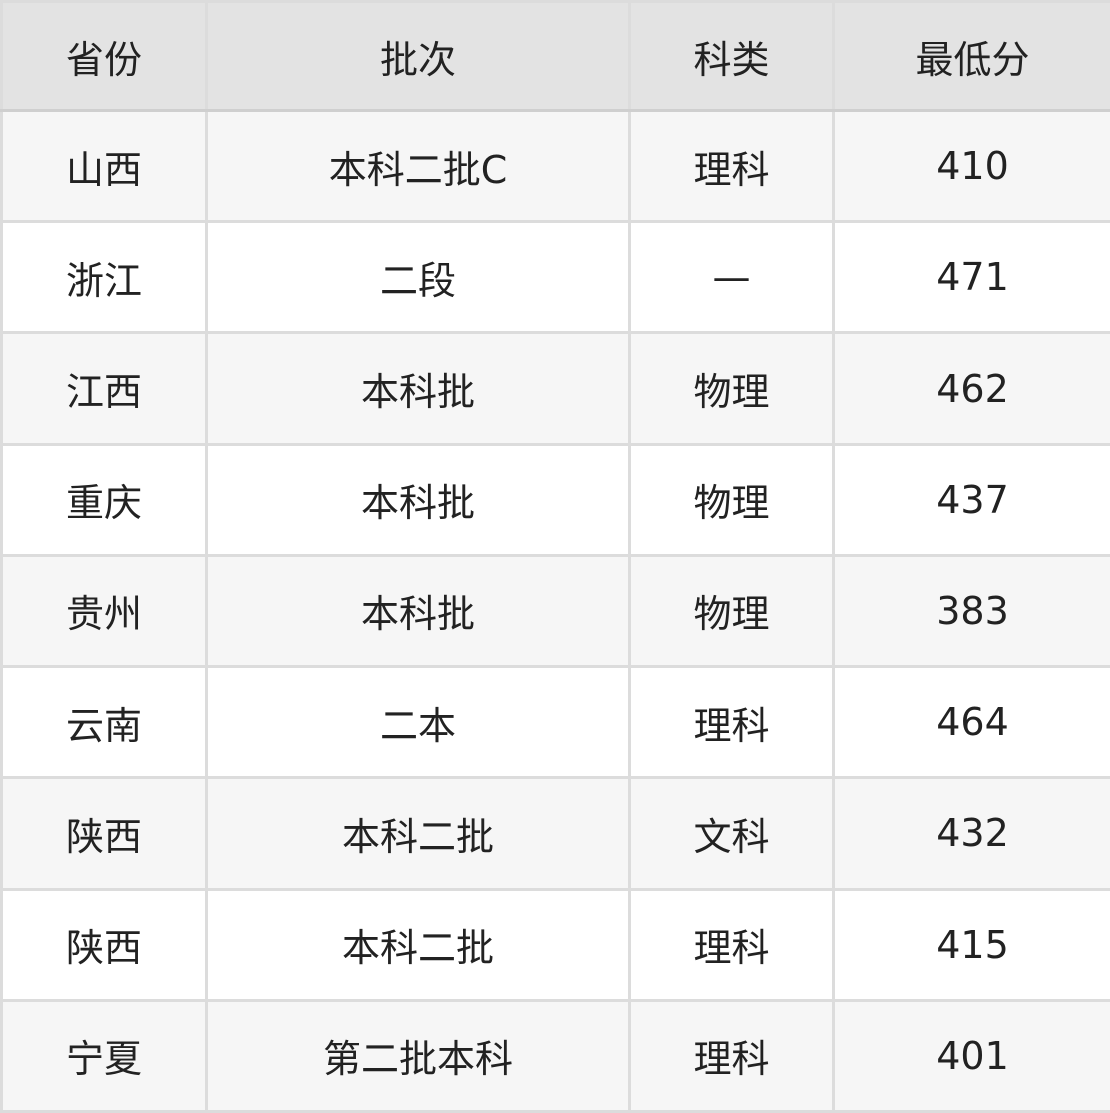  Describe the element at coordinates (418, 56) in the screenshot. I see `header-batch: 批次` at that location.